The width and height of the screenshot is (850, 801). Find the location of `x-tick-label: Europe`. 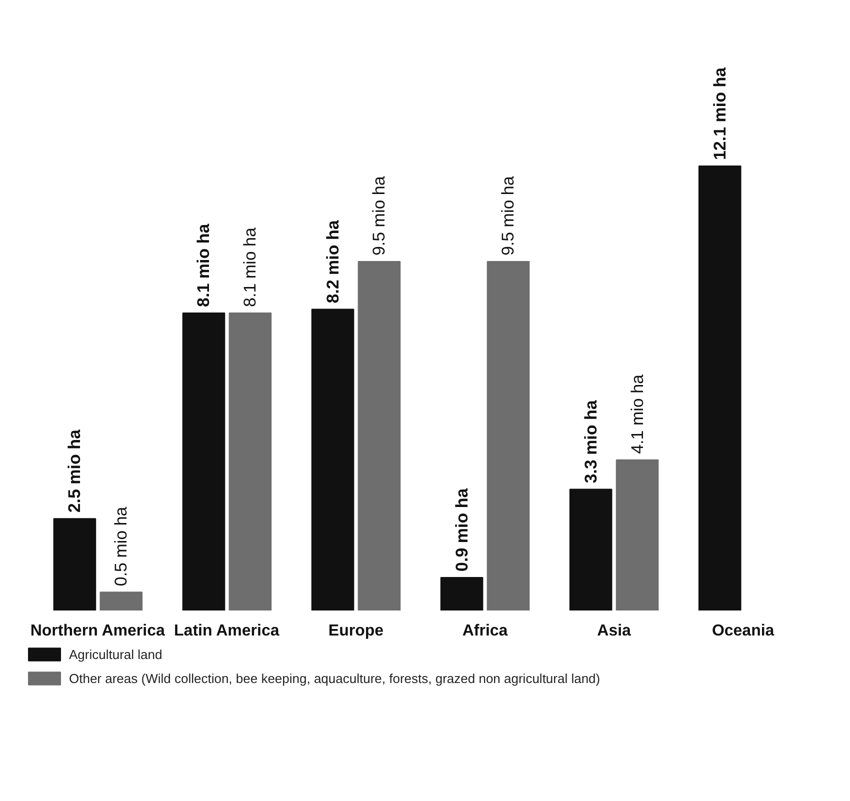

x-tick-label: Europe is located at coordinates (356, 631).